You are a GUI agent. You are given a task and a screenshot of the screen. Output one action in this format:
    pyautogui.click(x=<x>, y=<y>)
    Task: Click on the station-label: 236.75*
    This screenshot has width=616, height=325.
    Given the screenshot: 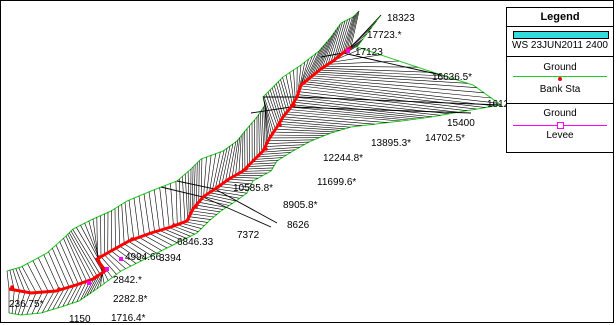 What is the action you would take?
    pyautogui.click(x=26, y=304)
    